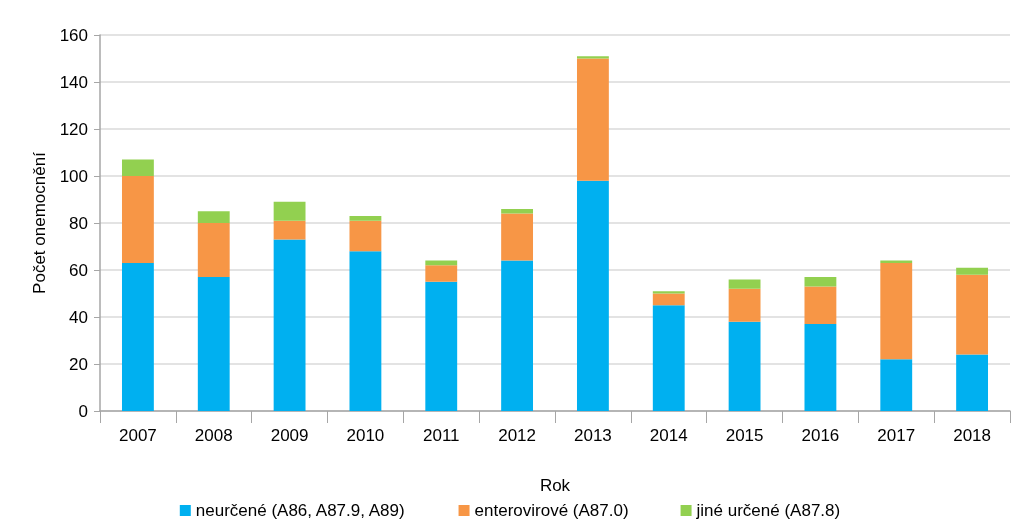 Image resolution: width=1020 pixels, height=532 pixels. What do you see at coordinates (73, 129) in the screenshot?
I see `y-tick-label: 120` at bounding box center [73, 129].